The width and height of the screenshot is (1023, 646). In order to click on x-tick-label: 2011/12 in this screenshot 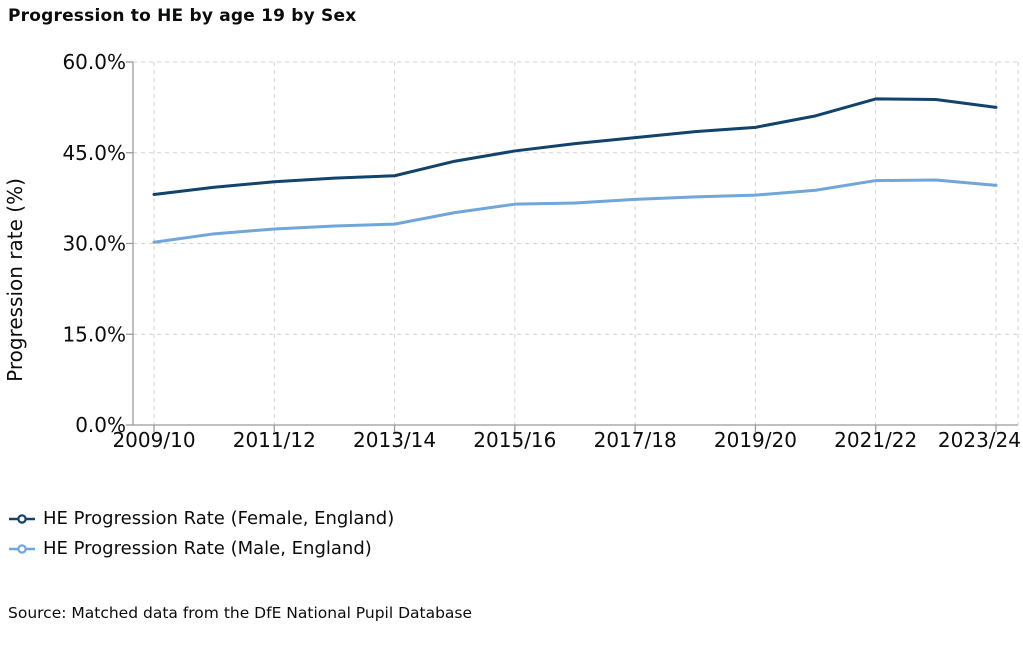, I will do `click(274, 440)`.